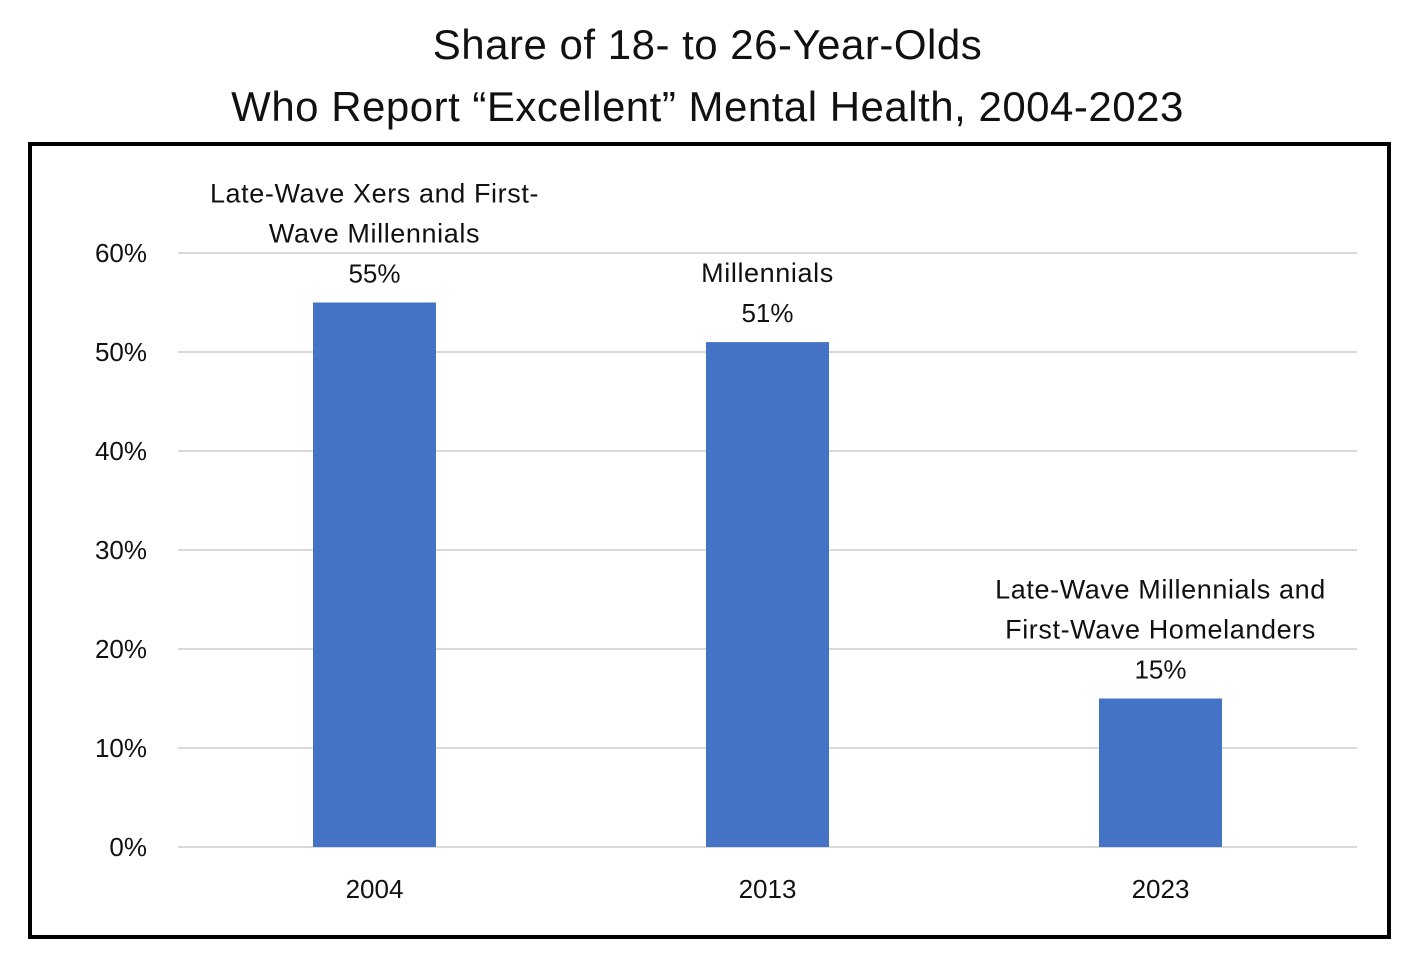 The height and width of the screenshot is (965, 1415). Describe the element at coordinates (767, 594) in the screenshot. I see `bar-2013` at that location.